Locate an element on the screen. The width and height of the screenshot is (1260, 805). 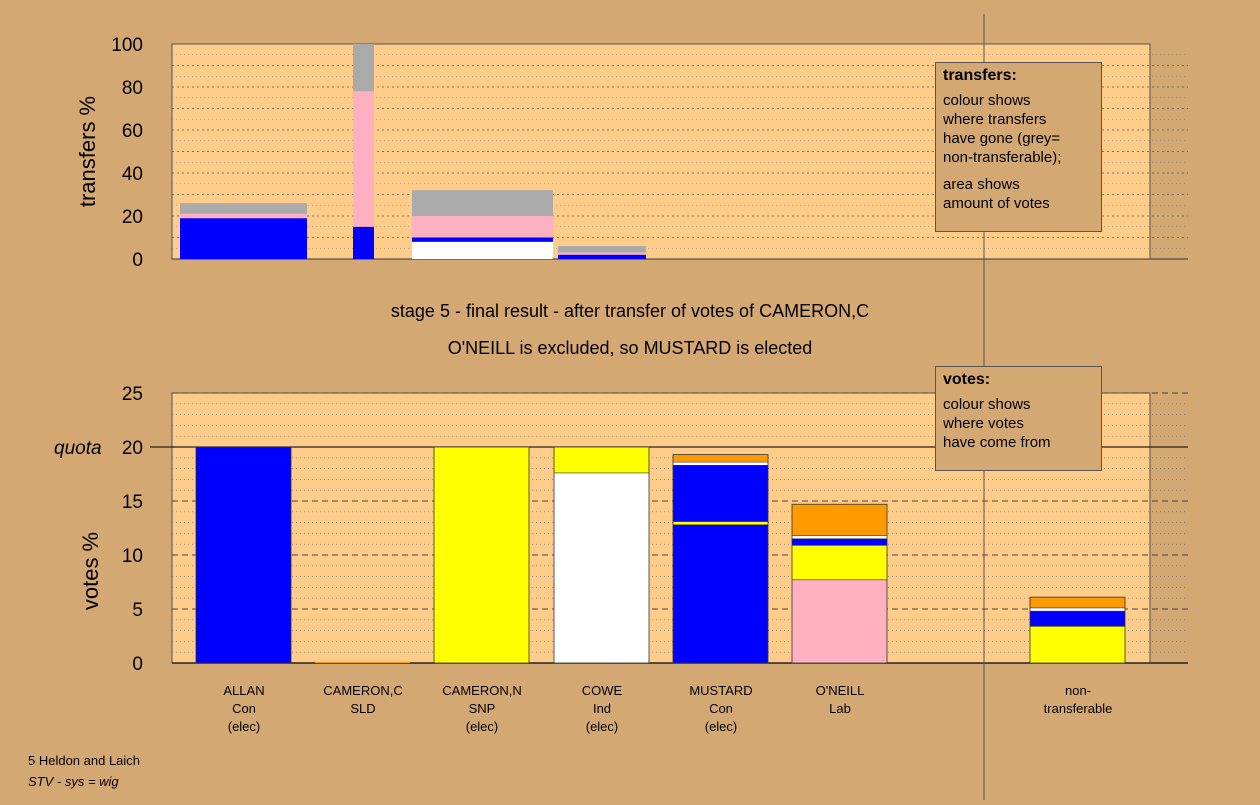
transfers-tick-label: 20 is located at coordinates (132, 217).